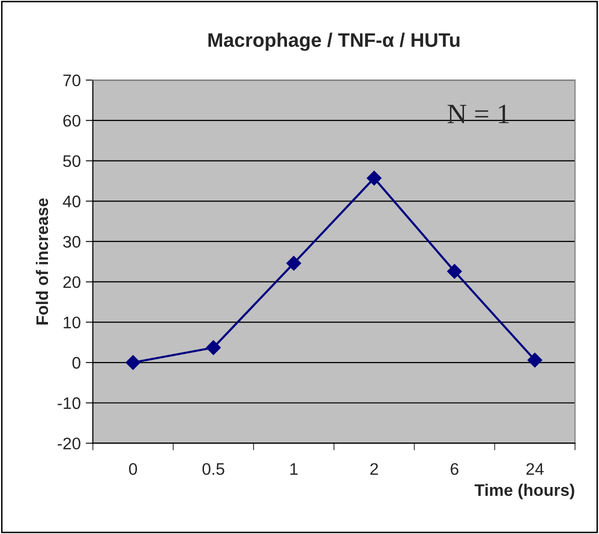 This screenshot has height=534, width=599. What do you see at coordinates (72, 322) in the screenshot?
I see `y-tick-label: 10` at bounding box center [72, 322].